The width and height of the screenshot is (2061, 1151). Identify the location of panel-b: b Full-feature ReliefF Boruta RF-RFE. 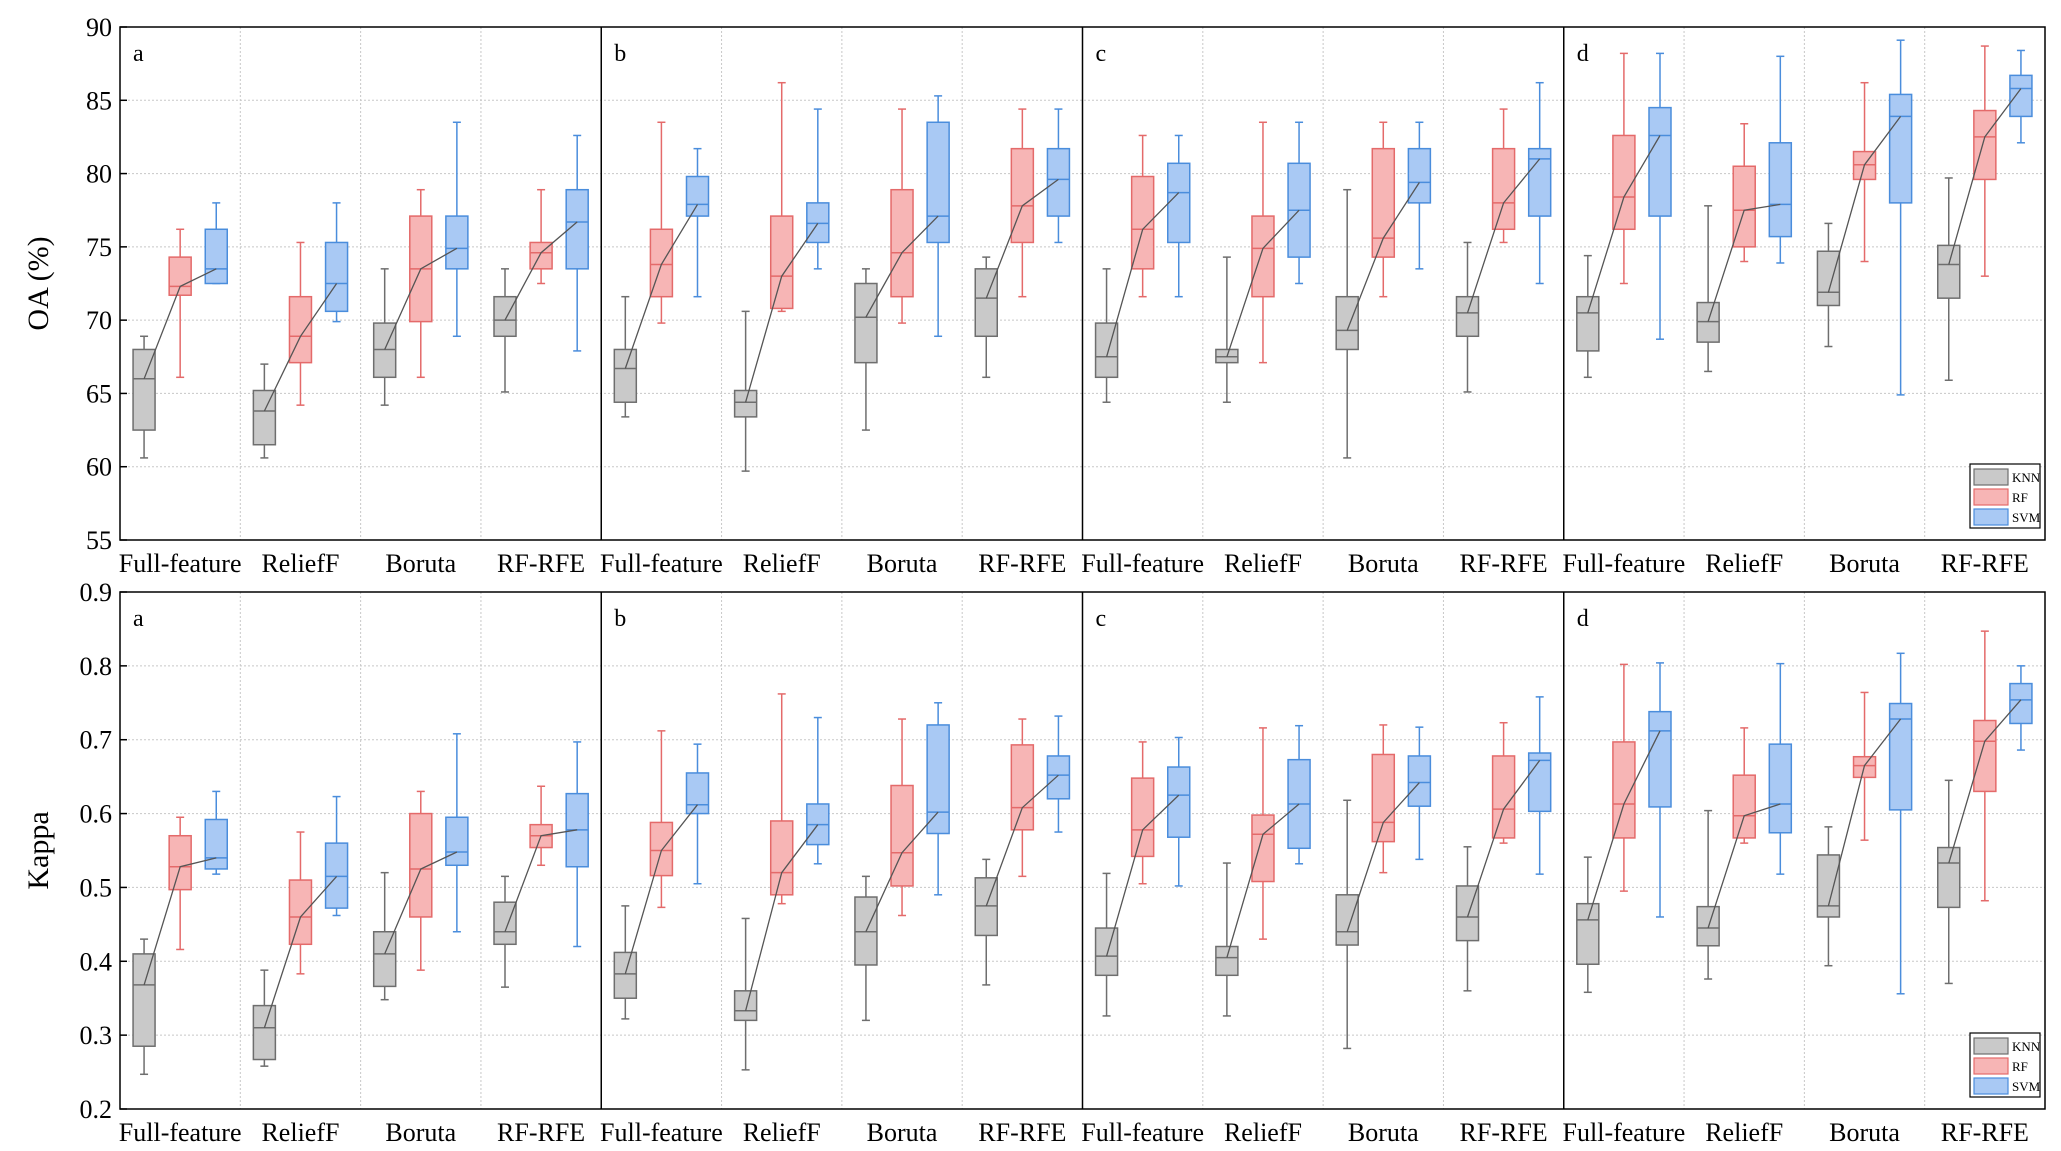
(835, 309).